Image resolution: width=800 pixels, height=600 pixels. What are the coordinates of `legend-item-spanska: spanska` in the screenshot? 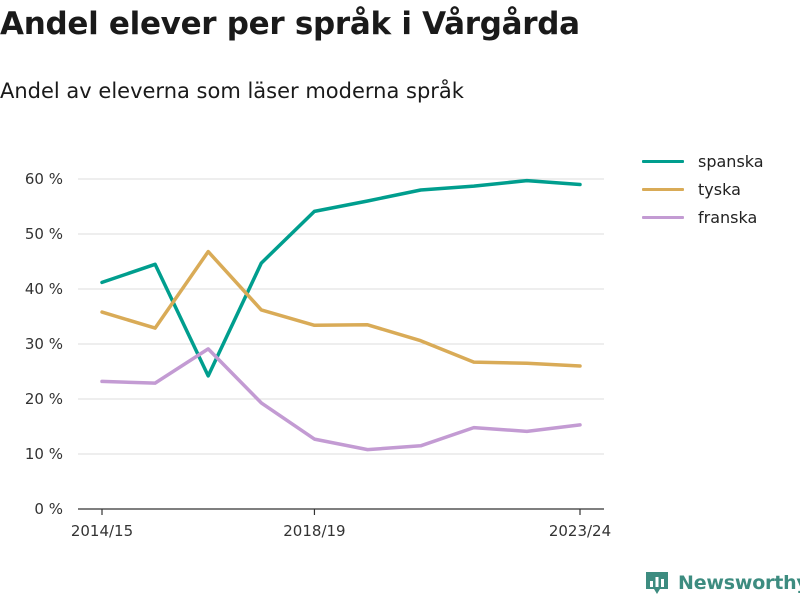 It's located at (703, 161).